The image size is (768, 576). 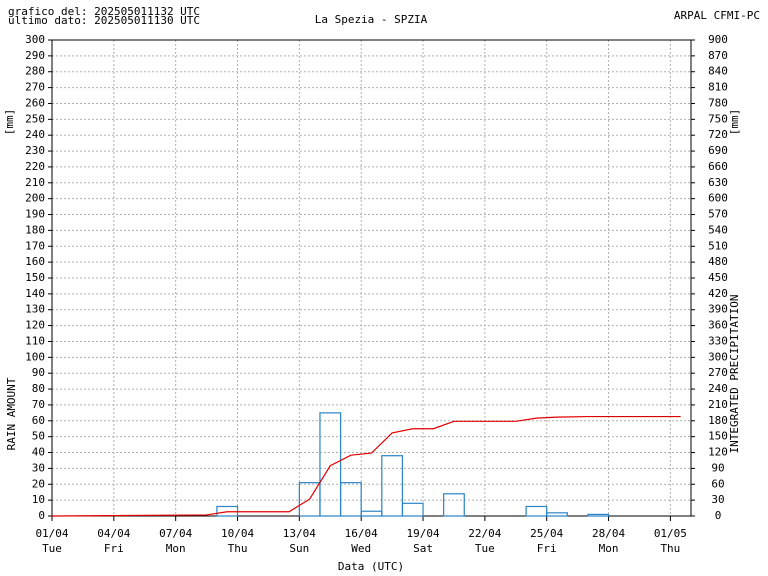 What do you see at coordinates (718, 118) in the screenshot?
I see `y2-tick-label: 750` at bounding box center [718, 118].